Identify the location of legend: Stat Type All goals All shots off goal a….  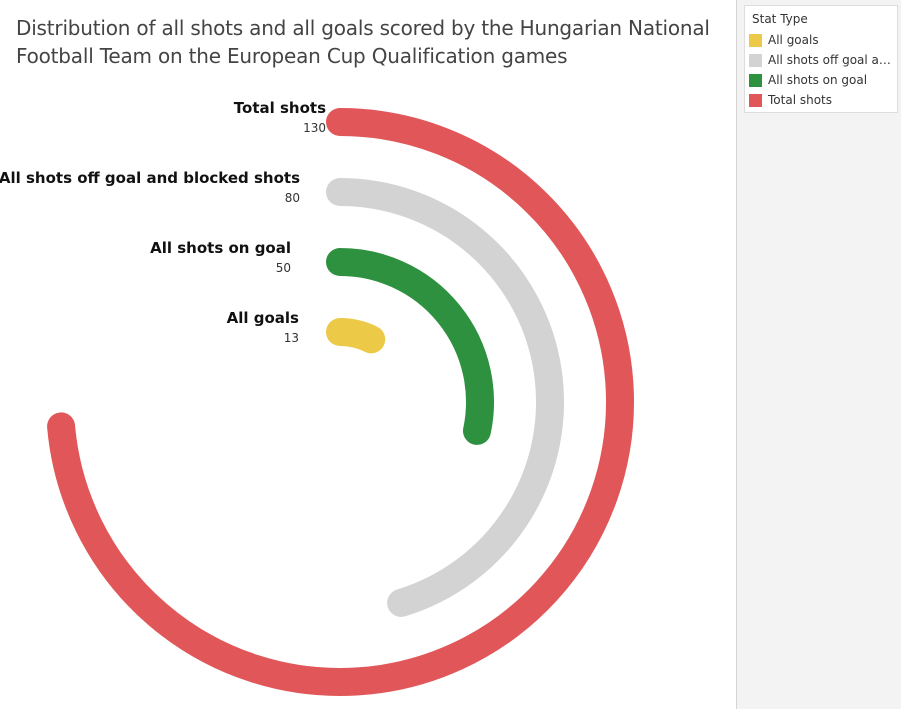
(821, 59).